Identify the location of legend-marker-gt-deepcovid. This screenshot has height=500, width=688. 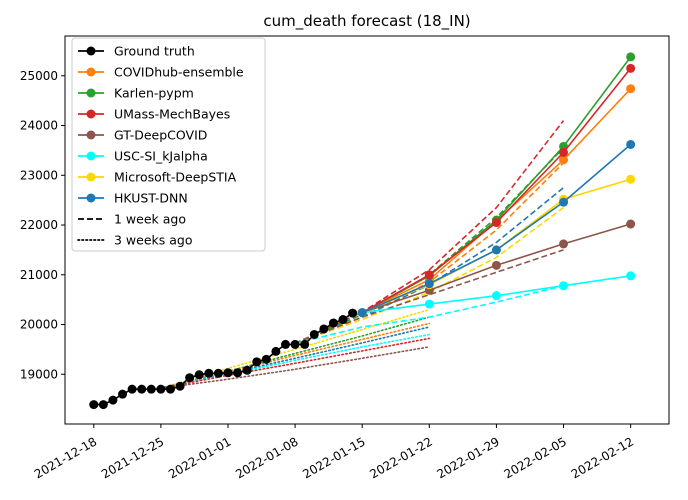
(91, 135).